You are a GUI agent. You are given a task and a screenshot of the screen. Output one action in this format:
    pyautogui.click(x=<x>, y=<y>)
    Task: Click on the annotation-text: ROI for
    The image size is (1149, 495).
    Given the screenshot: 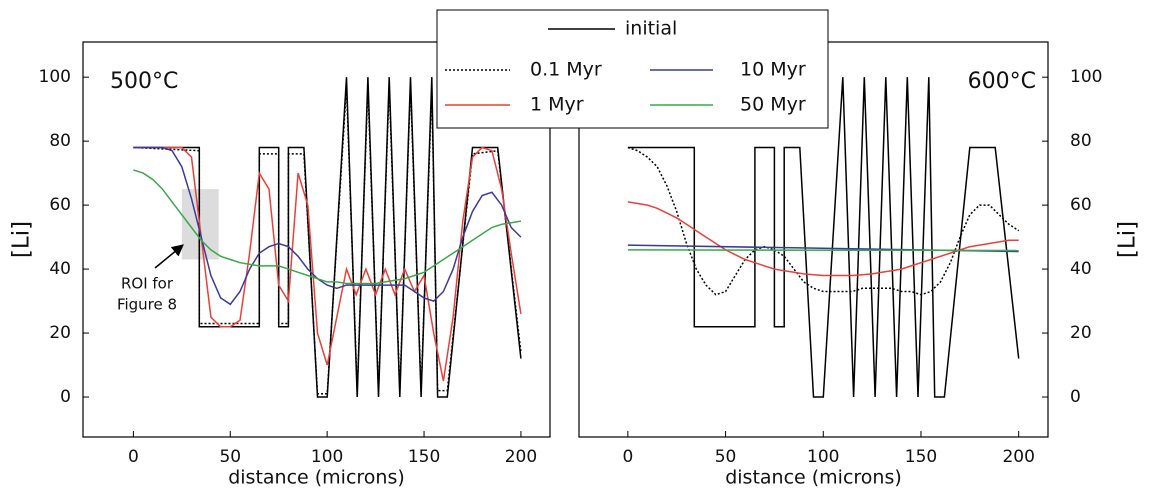 What is the action you would take?
    pyautogui.click(x=147, y=284)
    